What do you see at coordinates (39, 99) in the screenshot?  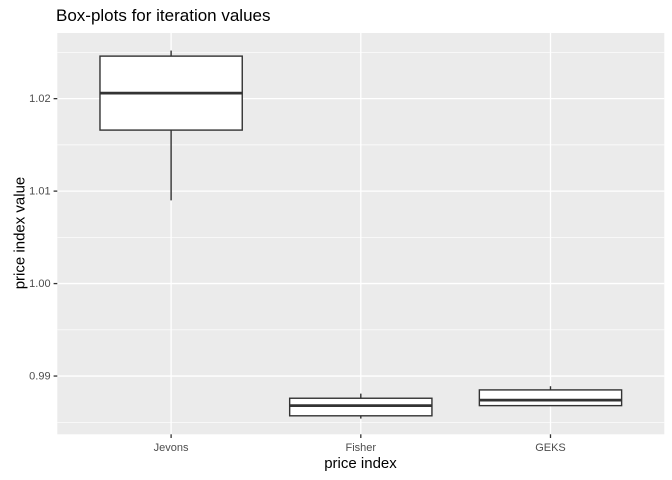 I see `y-tick-label: 1.02` at bounding box center [39, 99].